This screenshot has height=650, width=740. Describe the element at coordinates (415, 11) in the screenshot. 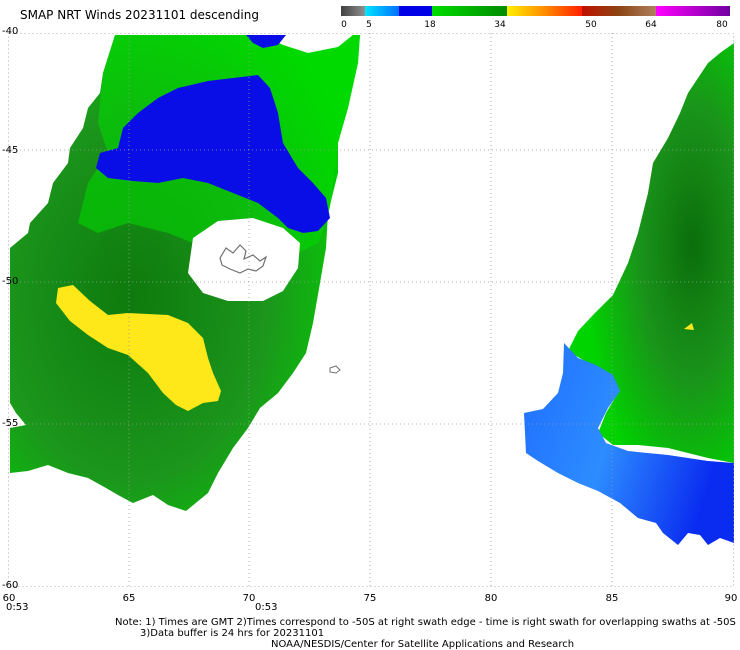

I see `legend-seg-moderate` at that location.